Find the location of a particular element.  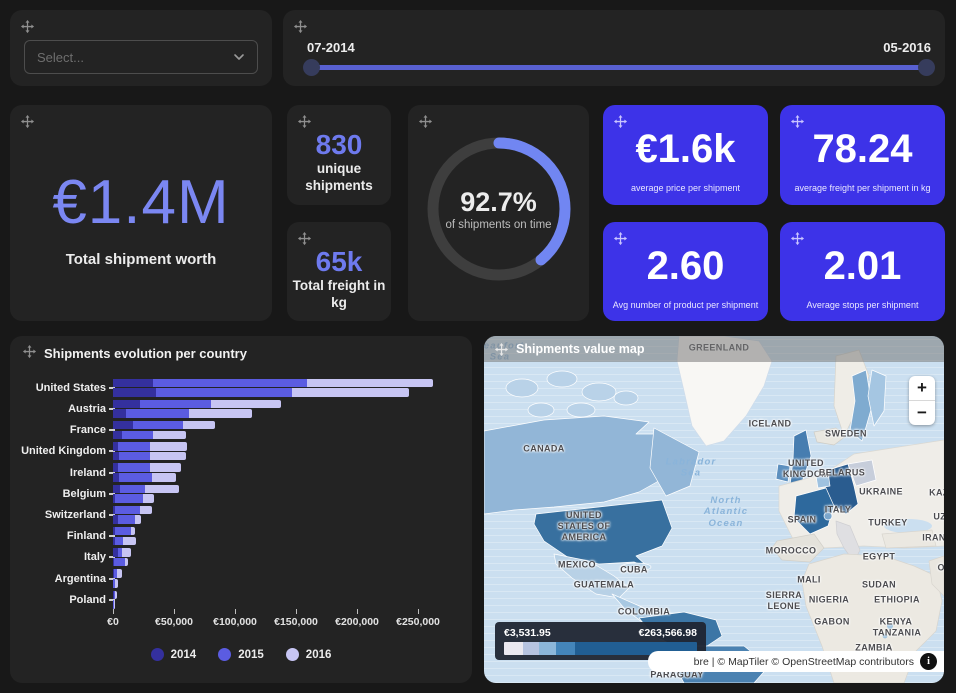

map-country-label: KENYA is located at coordinates (896, 621).